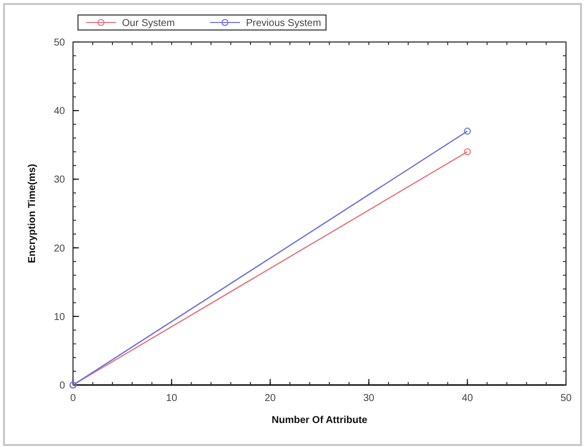 This screenshot has width=585, height=447. I want to click on y-tick-label: 20, so click(60, 248).